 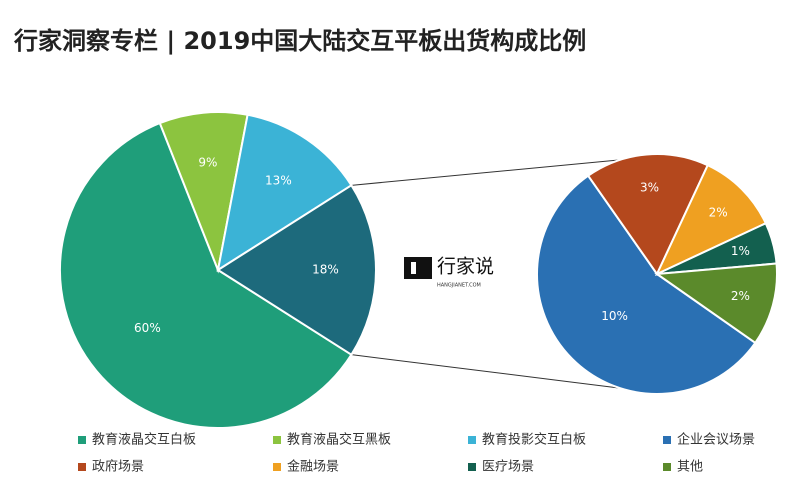 What do you see at coordinates (299, 41) in the screenshot?
I see `chart-title: 行家洞察专栏 | 2019中国大陆交互平板出货构成比例` at bounding box center [299, 41].